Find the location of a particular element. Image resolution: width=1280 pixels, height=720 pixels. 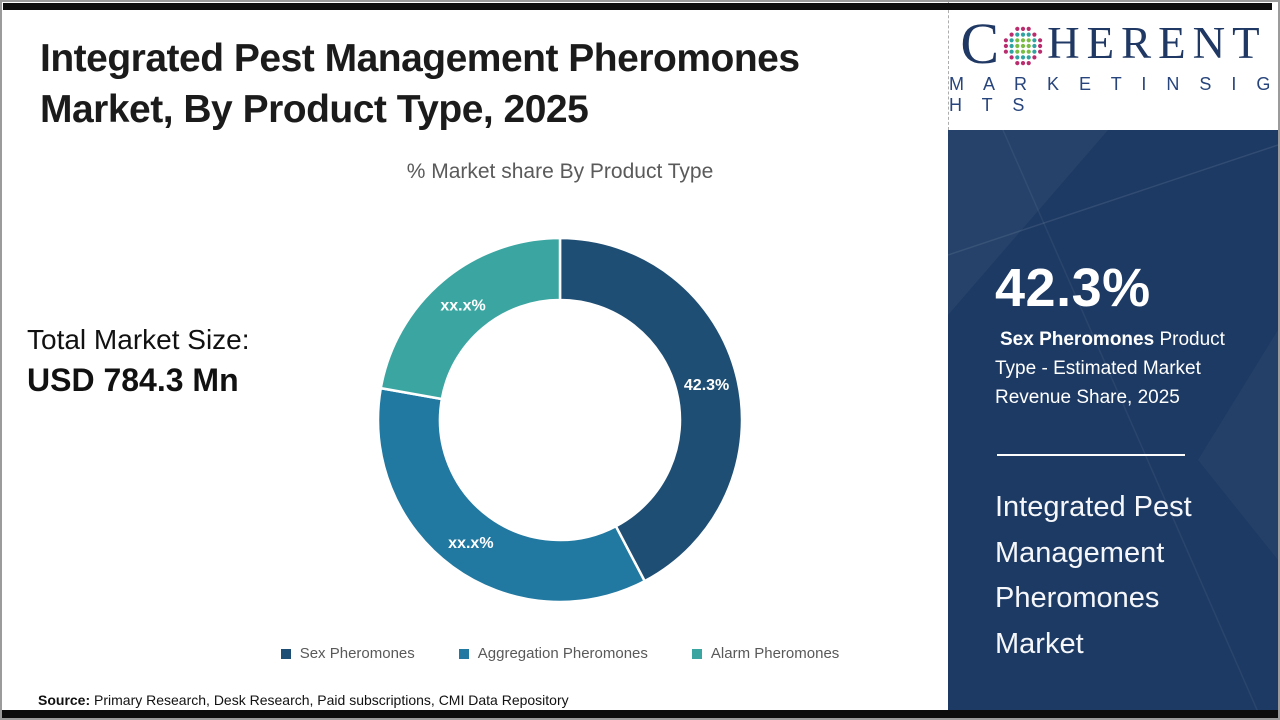

donut-slice-sex-pheromones is located at coordinates (651, 409).